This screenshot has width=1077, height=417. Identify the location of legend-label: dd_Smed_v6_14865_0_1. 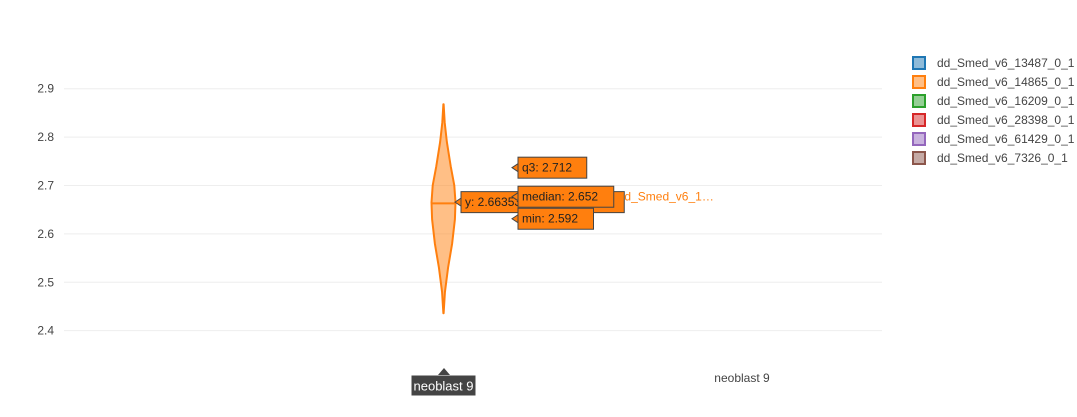
(1006, 82).